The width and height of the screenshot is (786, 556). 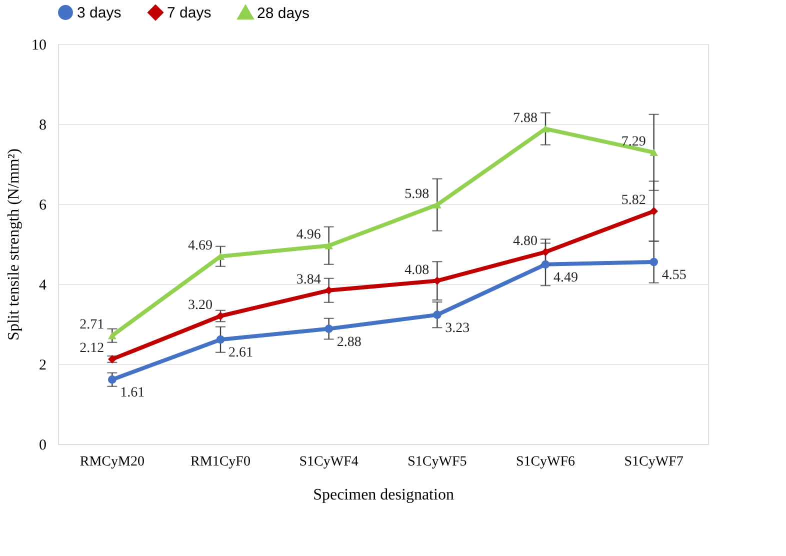 I want to click on legend-label: 28 days, so click(x=283, y=13).